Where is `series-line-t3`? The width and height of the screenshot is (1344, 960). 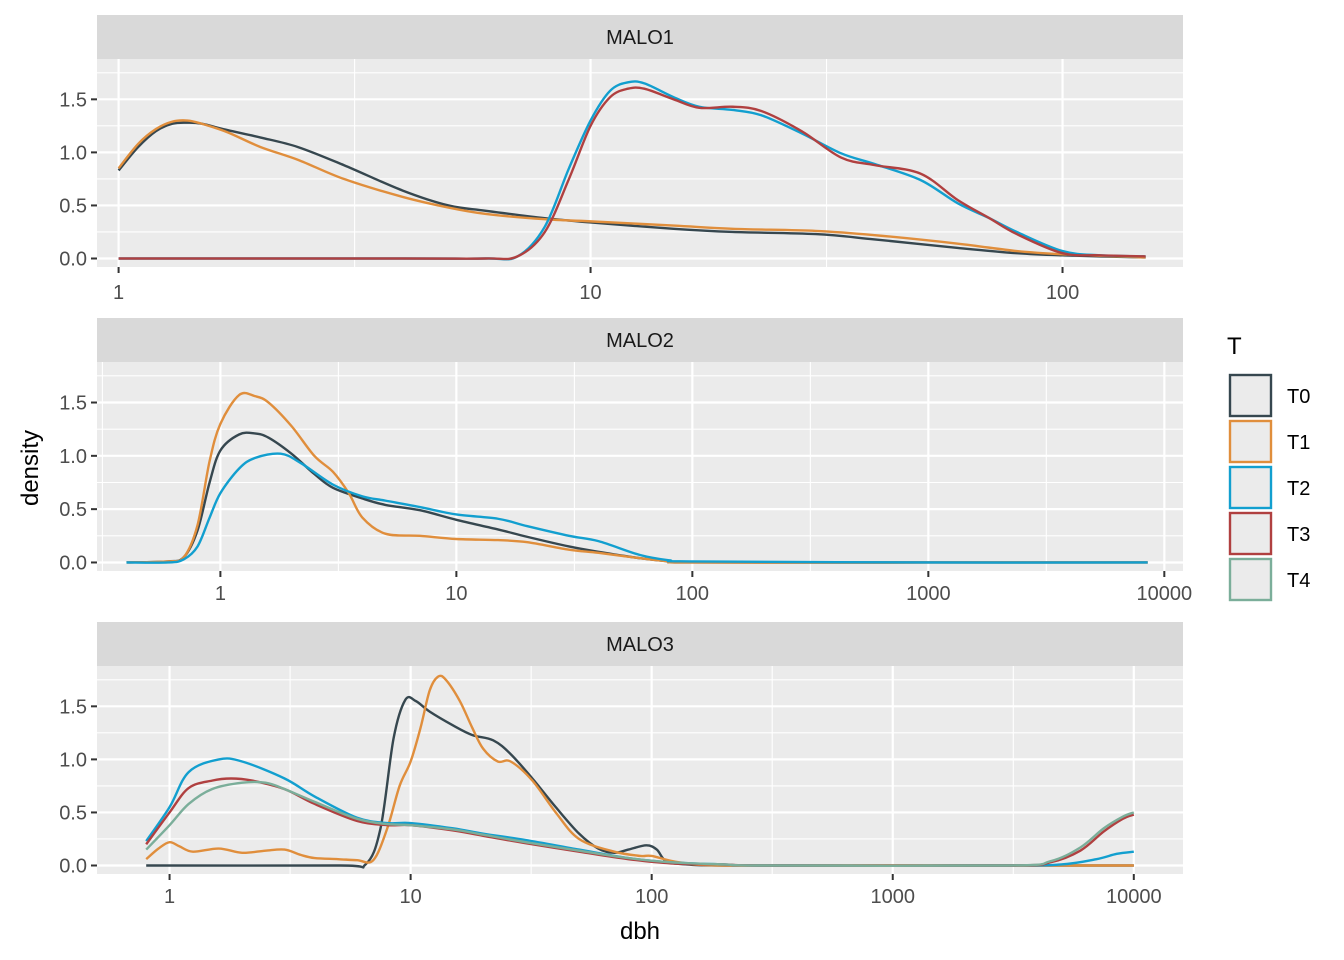
series-line-t3 is located at coordinates (632, 173).